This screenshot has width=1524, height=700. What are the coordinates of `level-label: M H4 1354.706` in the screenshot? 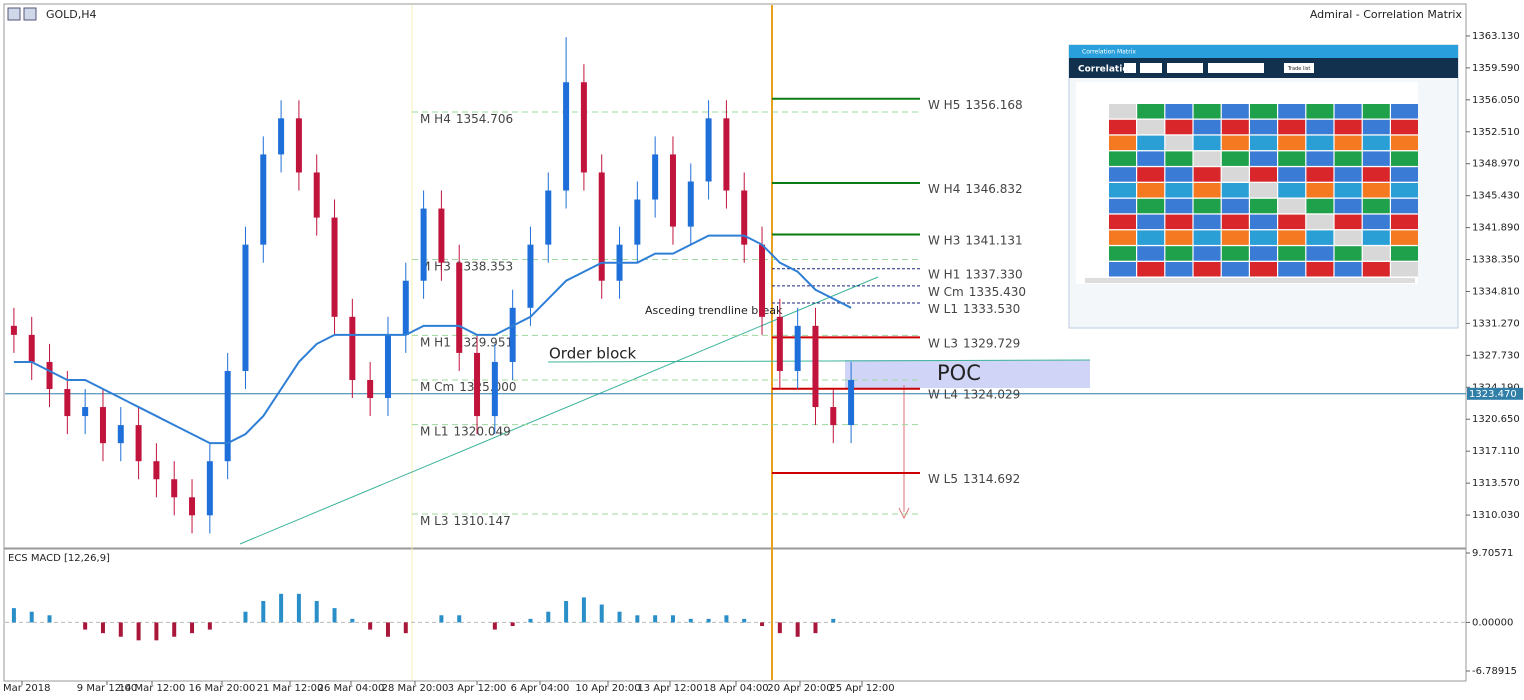 It's located at (466, 118).